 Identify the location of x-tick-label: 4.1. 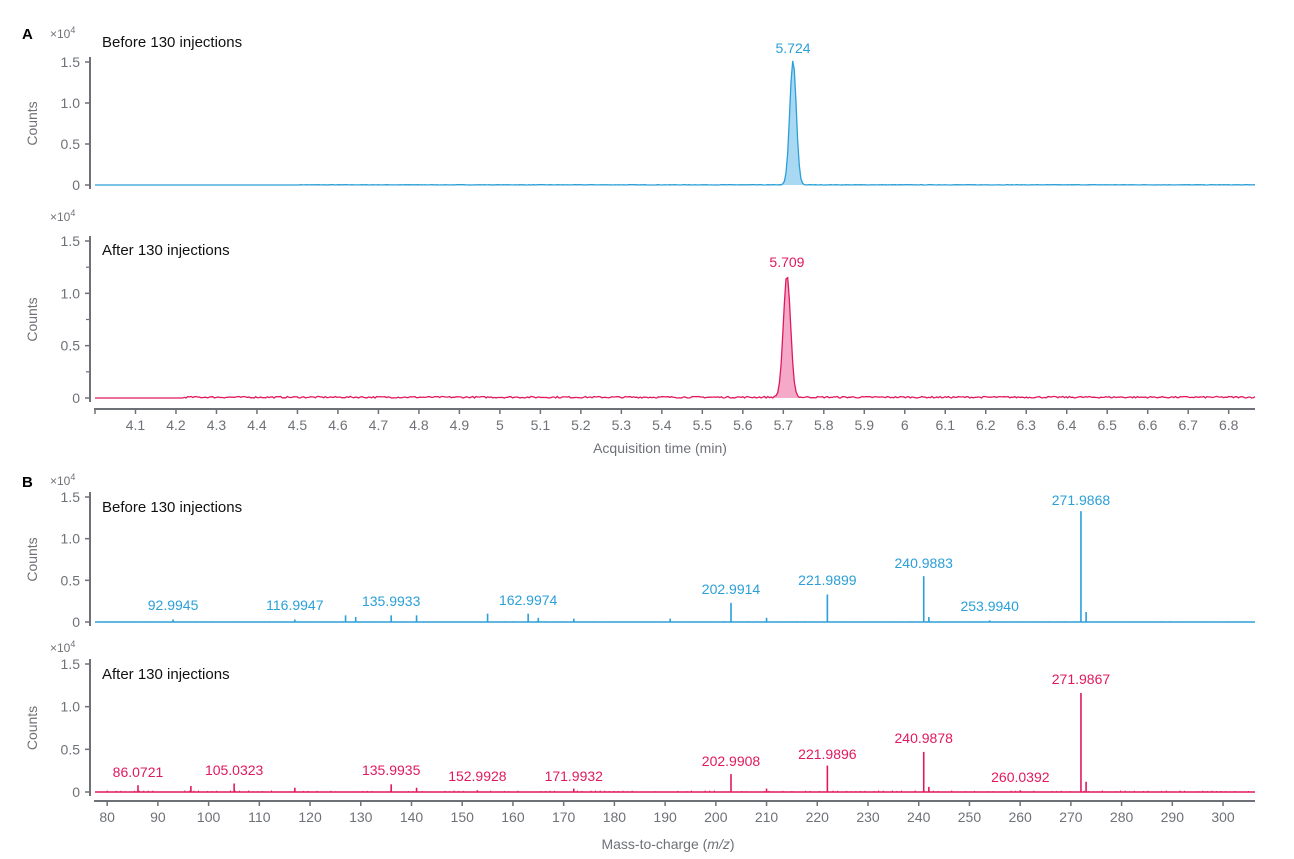
(136, 425).